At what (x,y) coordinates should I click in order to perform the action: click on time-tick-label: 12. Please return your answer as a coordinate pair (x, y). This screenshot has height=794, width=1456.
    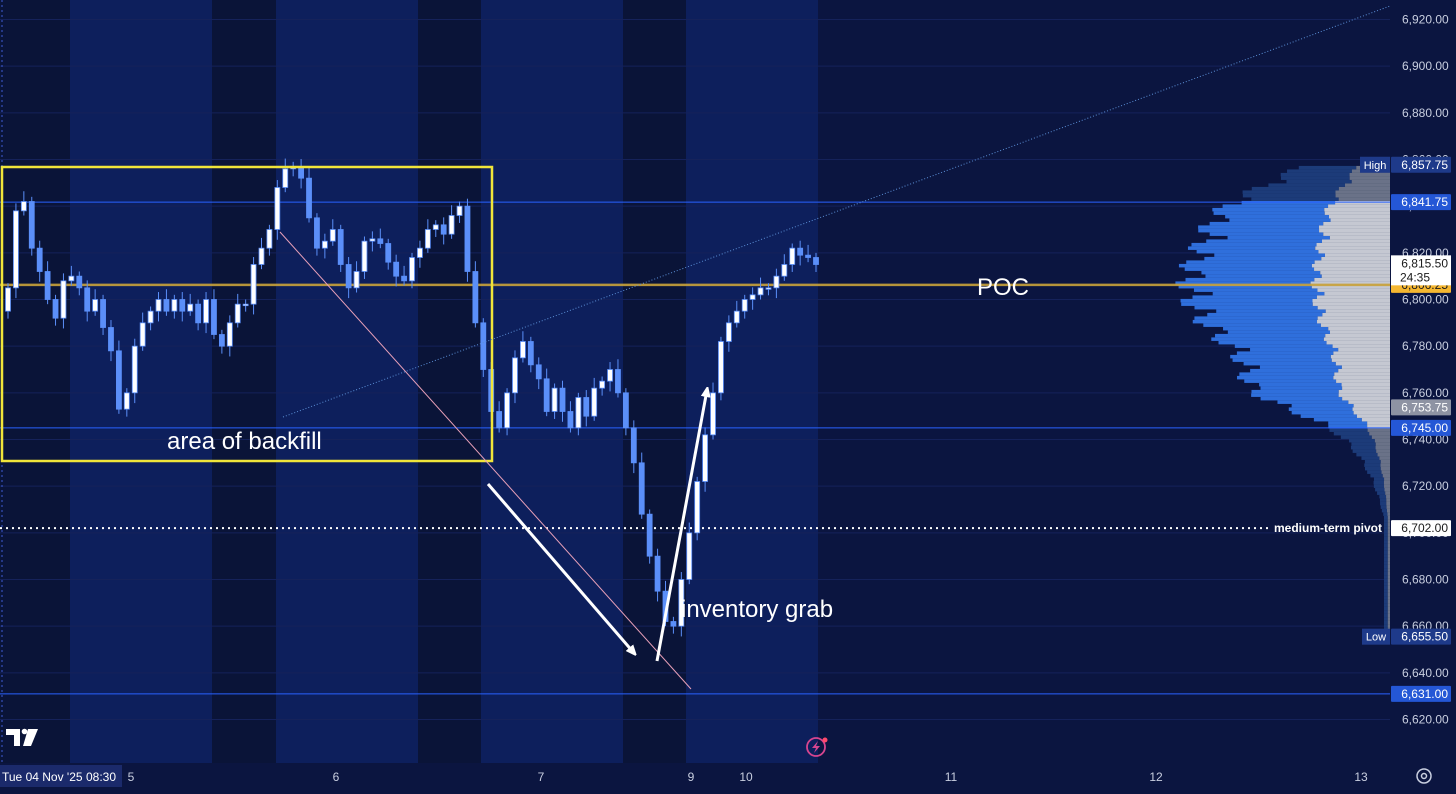
    Looking at the image, I should click on (1156, 777).